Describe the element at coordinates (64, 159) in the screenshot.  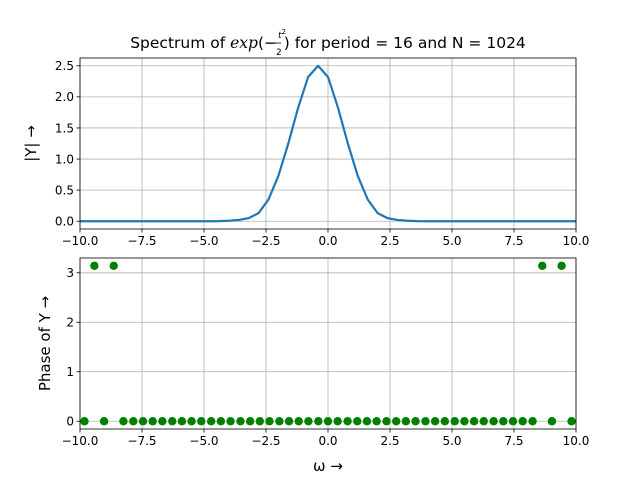
I see `y-tick-label: 1.0` at that location.